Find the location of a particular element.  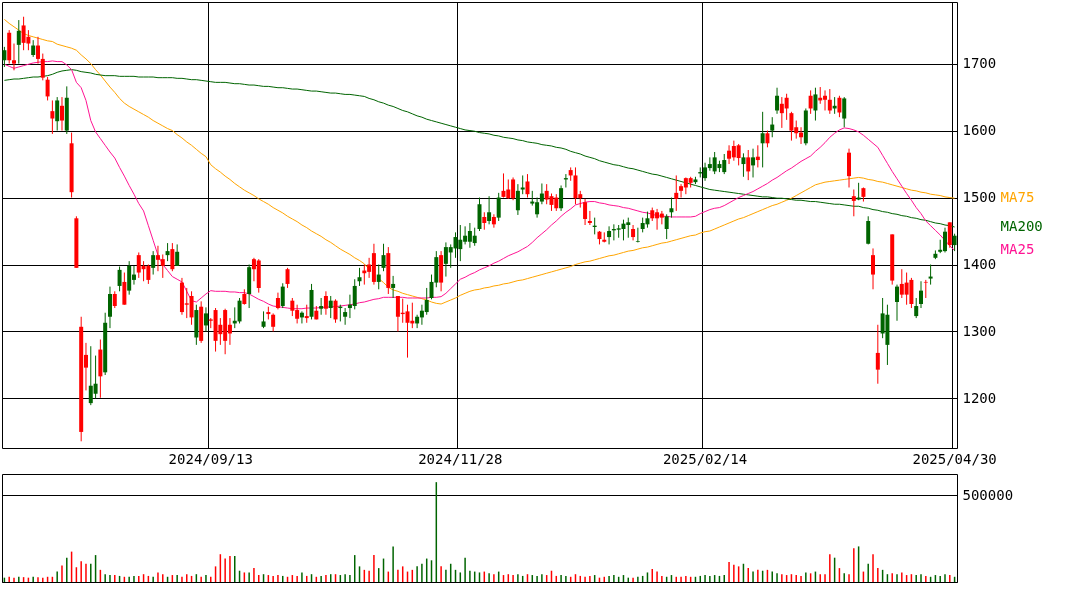

y-tick-label: 1300 is located at coordinates (979, 330).